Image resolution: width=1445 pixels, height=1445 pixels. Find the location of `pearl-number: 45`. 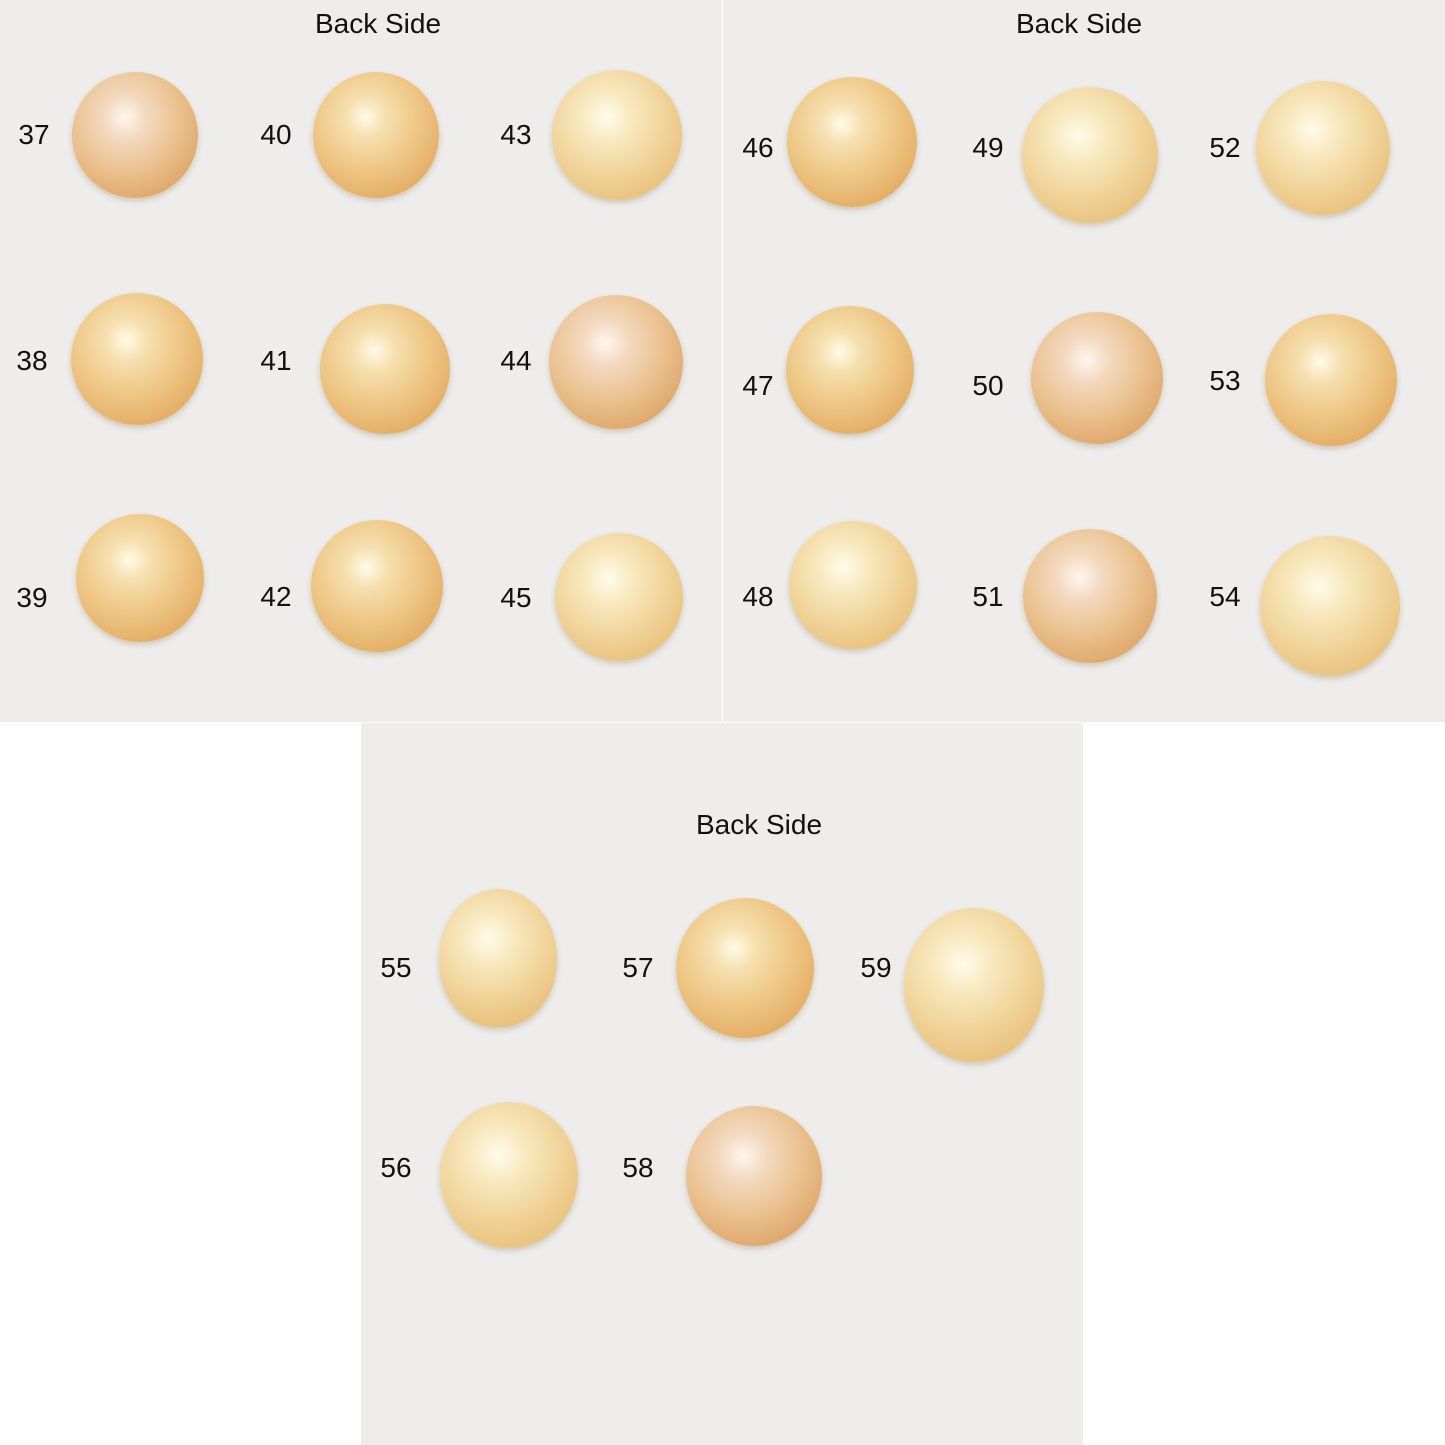

pearl-number: 45 is located at coordinates (516, 597).